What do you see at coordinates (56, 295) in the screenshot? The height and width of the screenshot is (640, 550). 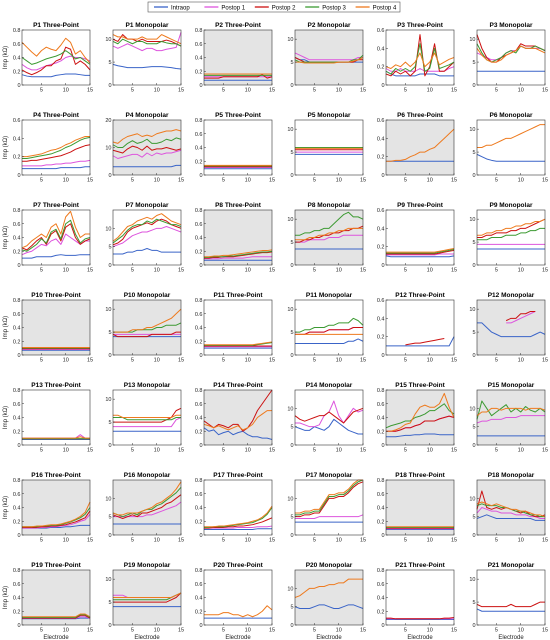 I see `panel-title: P10 Three-Point` at bounding box center [56, 295].